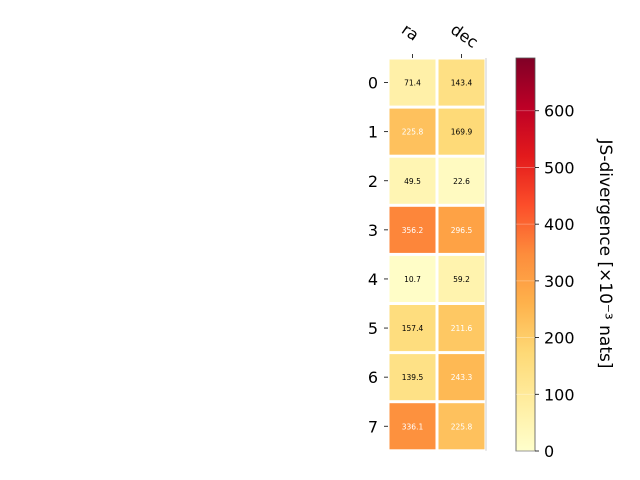 This screenshot has height=480, width=640. I want to click on heatmap-cell-0-dec, so click(461, 82).